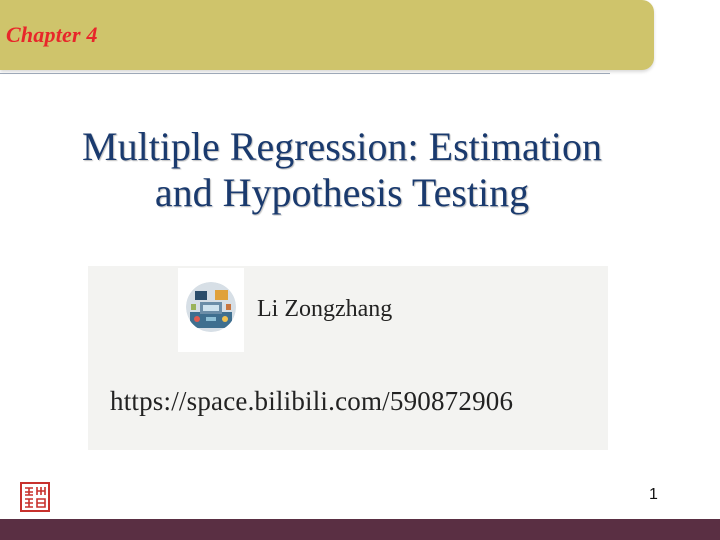 This screenshot has width=720, height=540. I want to click on chapter-header-bar: Chapter 4, so click(327, 35).